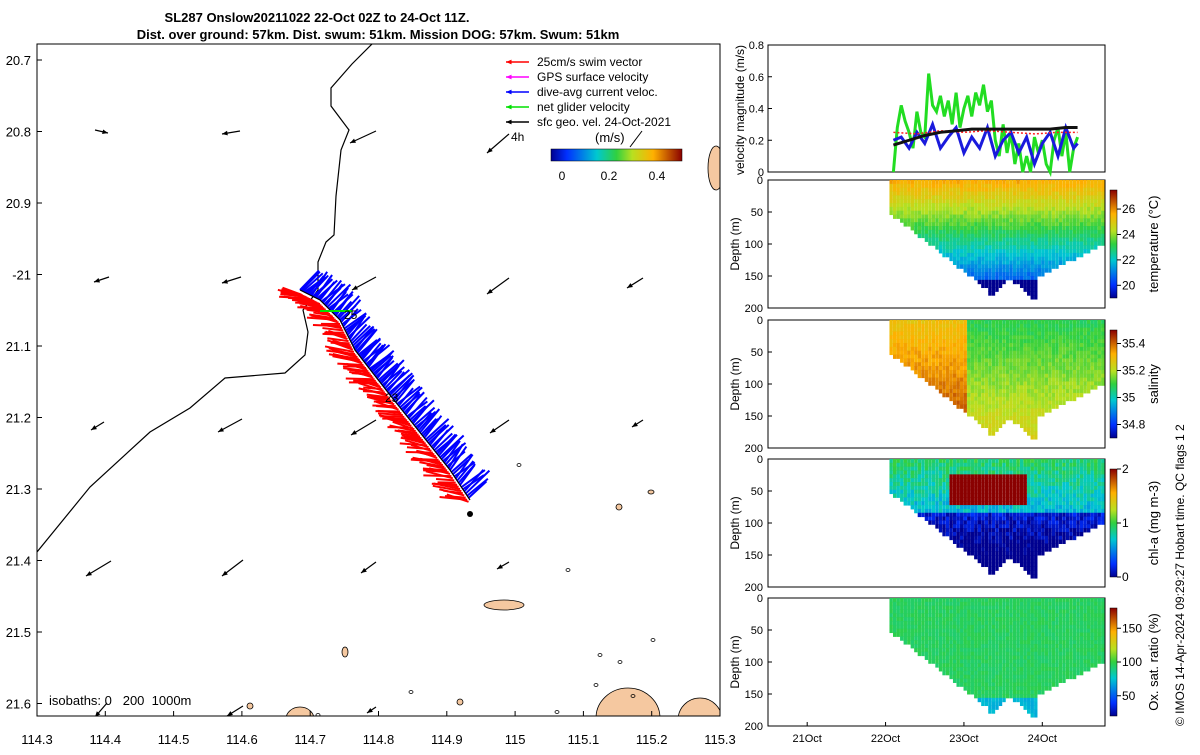 Image resolution: width=1200 pixels, height=755 pixels. What do you see at coordinates (757, 492) in the screenshot?
I see `section-y-tick-label: 50` at bounding box center [757, 492].